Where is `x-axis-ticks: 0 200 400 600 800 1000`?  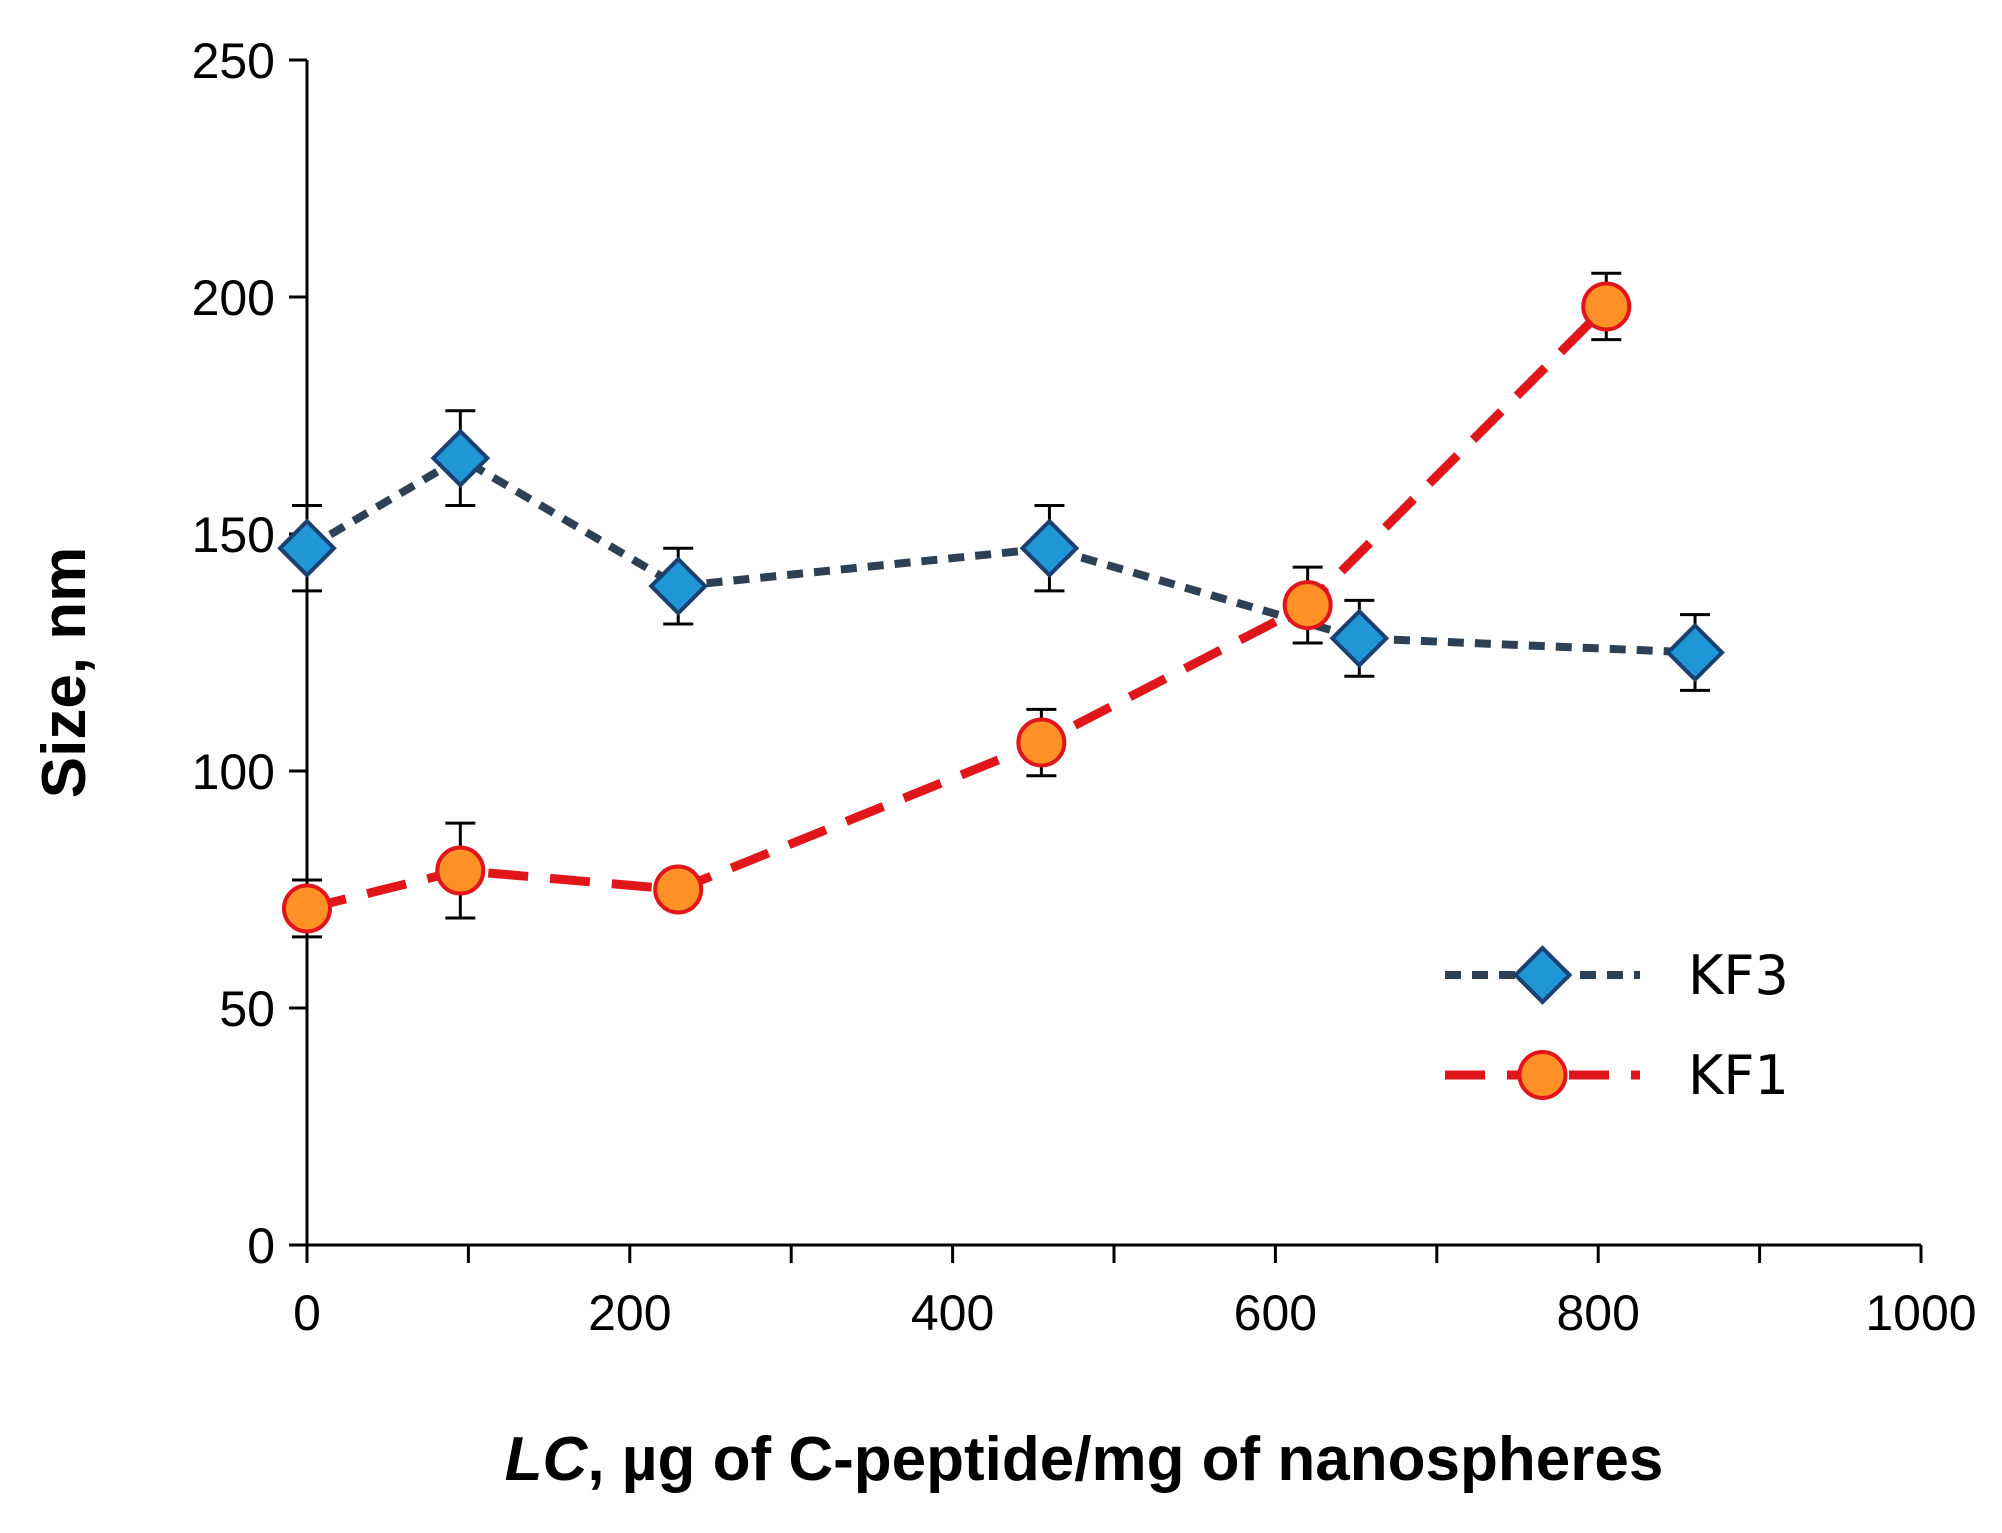
x-axis-ticks: 0 200 400 600 800 1000 is located at coordinates (1135, 1293).